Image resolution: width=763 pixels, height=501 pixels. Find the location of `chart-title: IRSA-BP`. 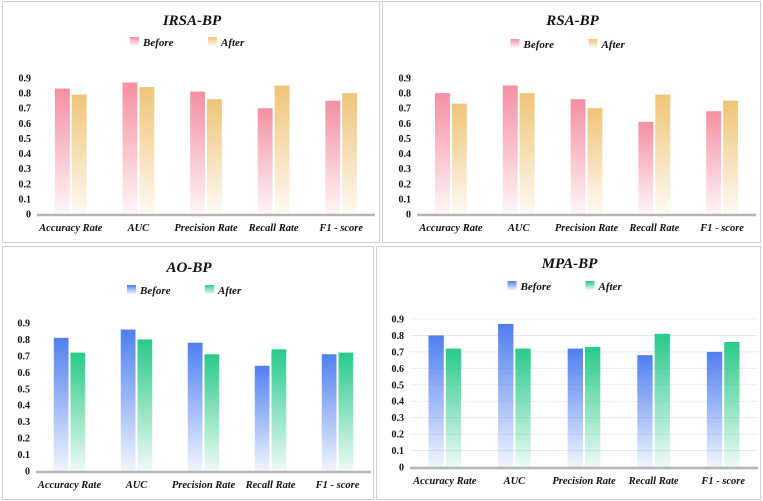

chart-title: IRSA-BP is located at coordinates (192, 21).